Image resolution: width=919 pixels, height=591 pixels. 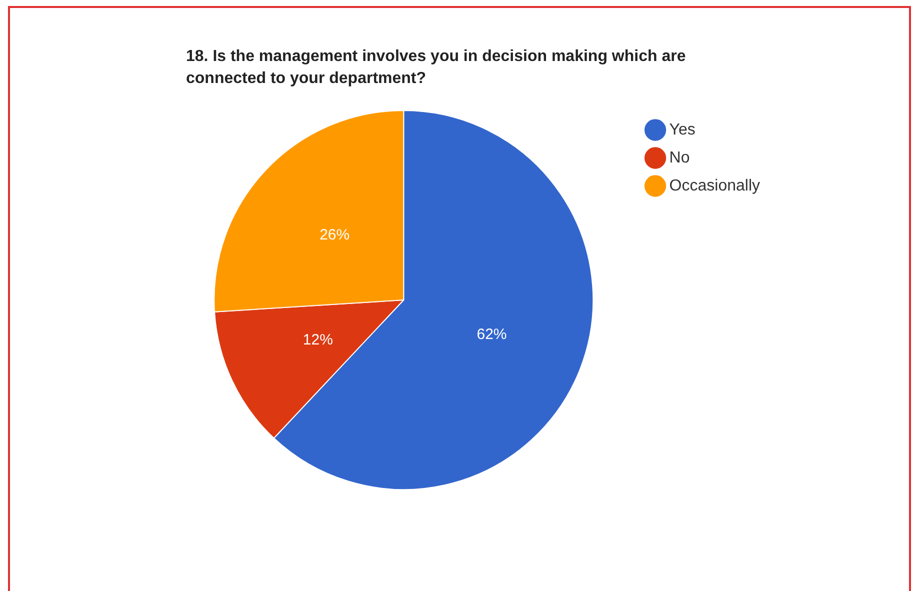 What do you see at coordinates (317, 339) in the screenshot?
I see `data-label: 12%` at bounding box center [317, 339].